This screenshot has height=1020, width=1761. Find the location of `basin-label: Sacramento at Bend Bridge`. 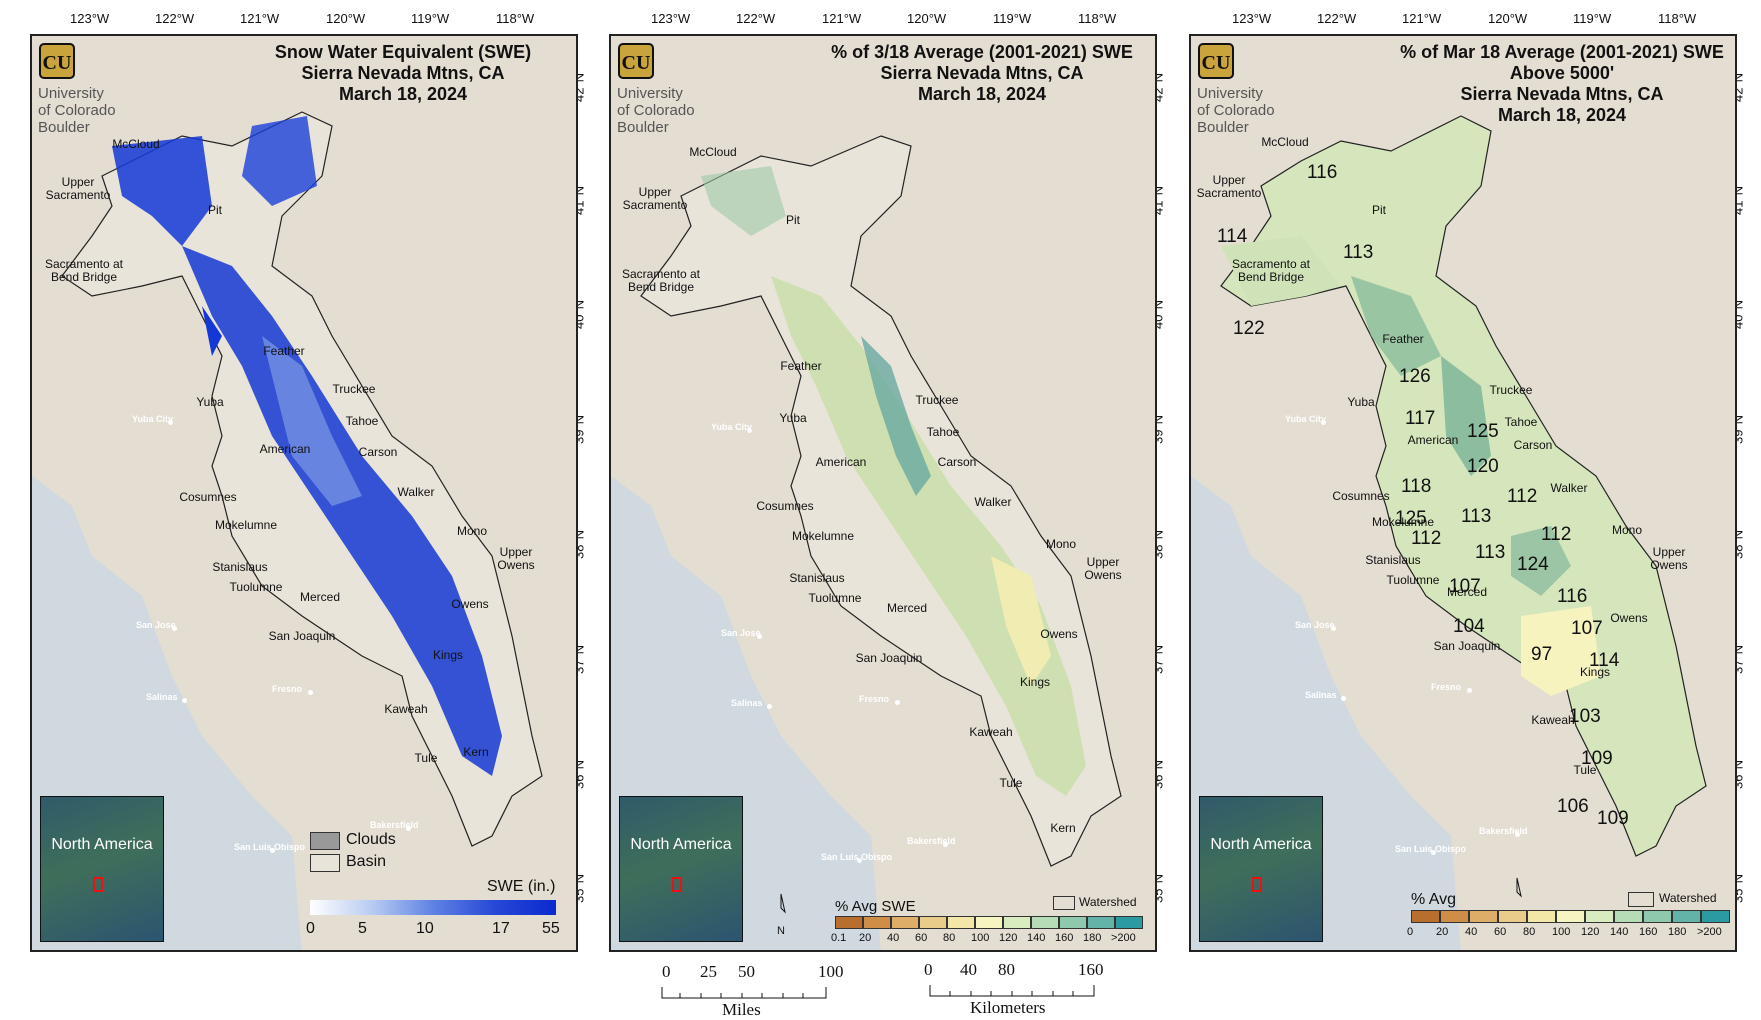

basin-label: Sacramento at Bend Bridge is located at coordinates (661, 280).